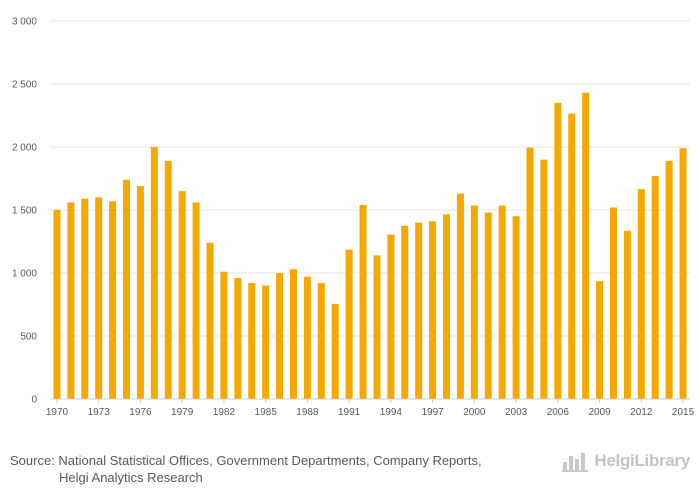 This screenshot has height=500, width=700. Describe the element at coordinates (99, 298) in the screenshot. I see `bar-1973` at that location.